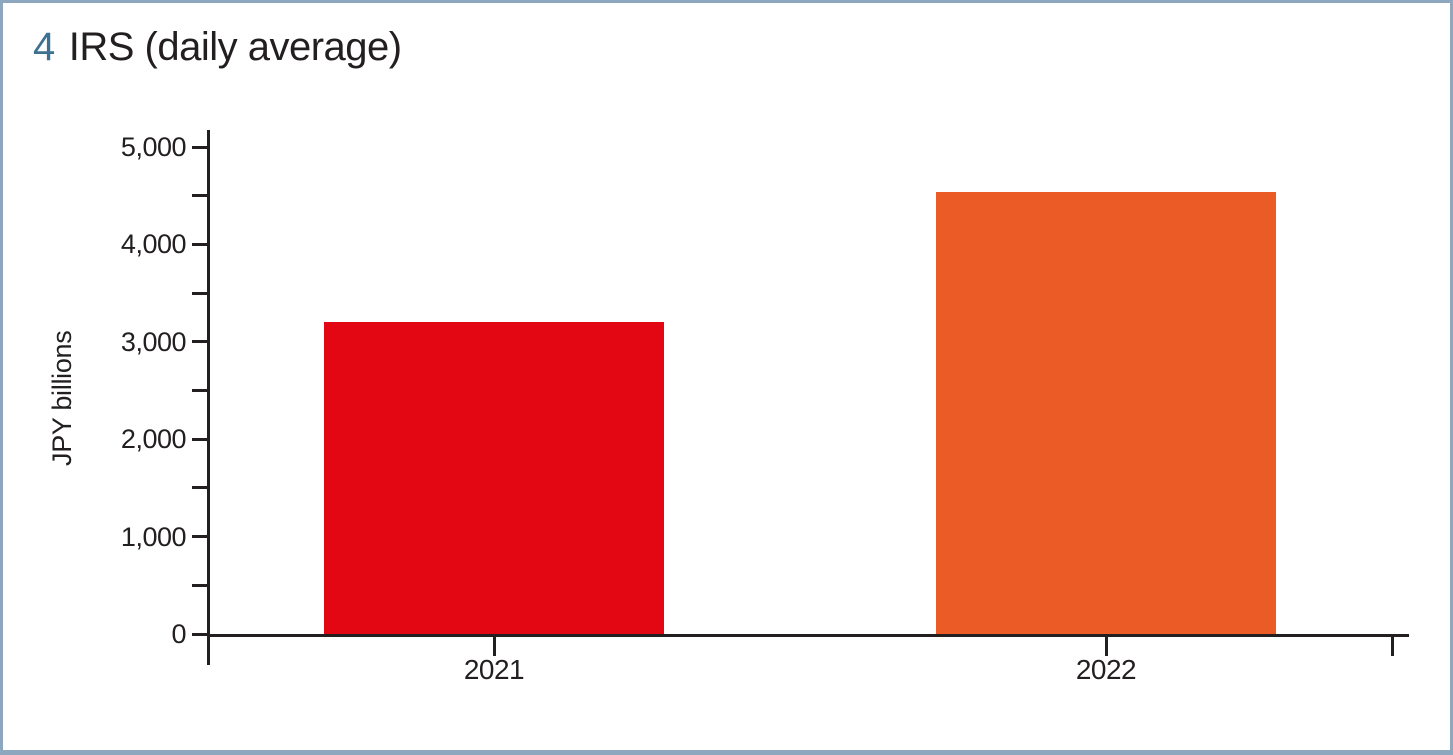  I want to click on x-axis-line, so click(808, 635).